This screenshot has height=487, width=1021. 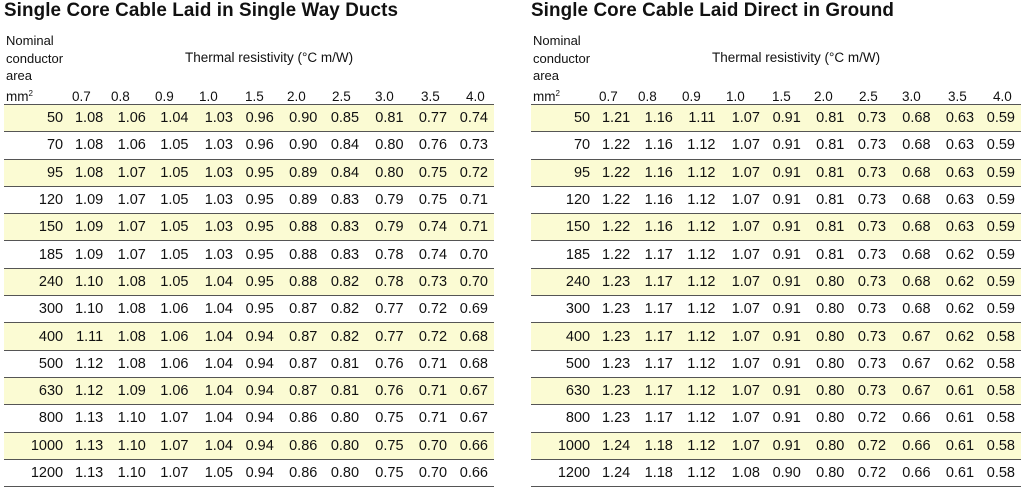 I want to click on unit-label: mm2, so click(x=19, y=96).